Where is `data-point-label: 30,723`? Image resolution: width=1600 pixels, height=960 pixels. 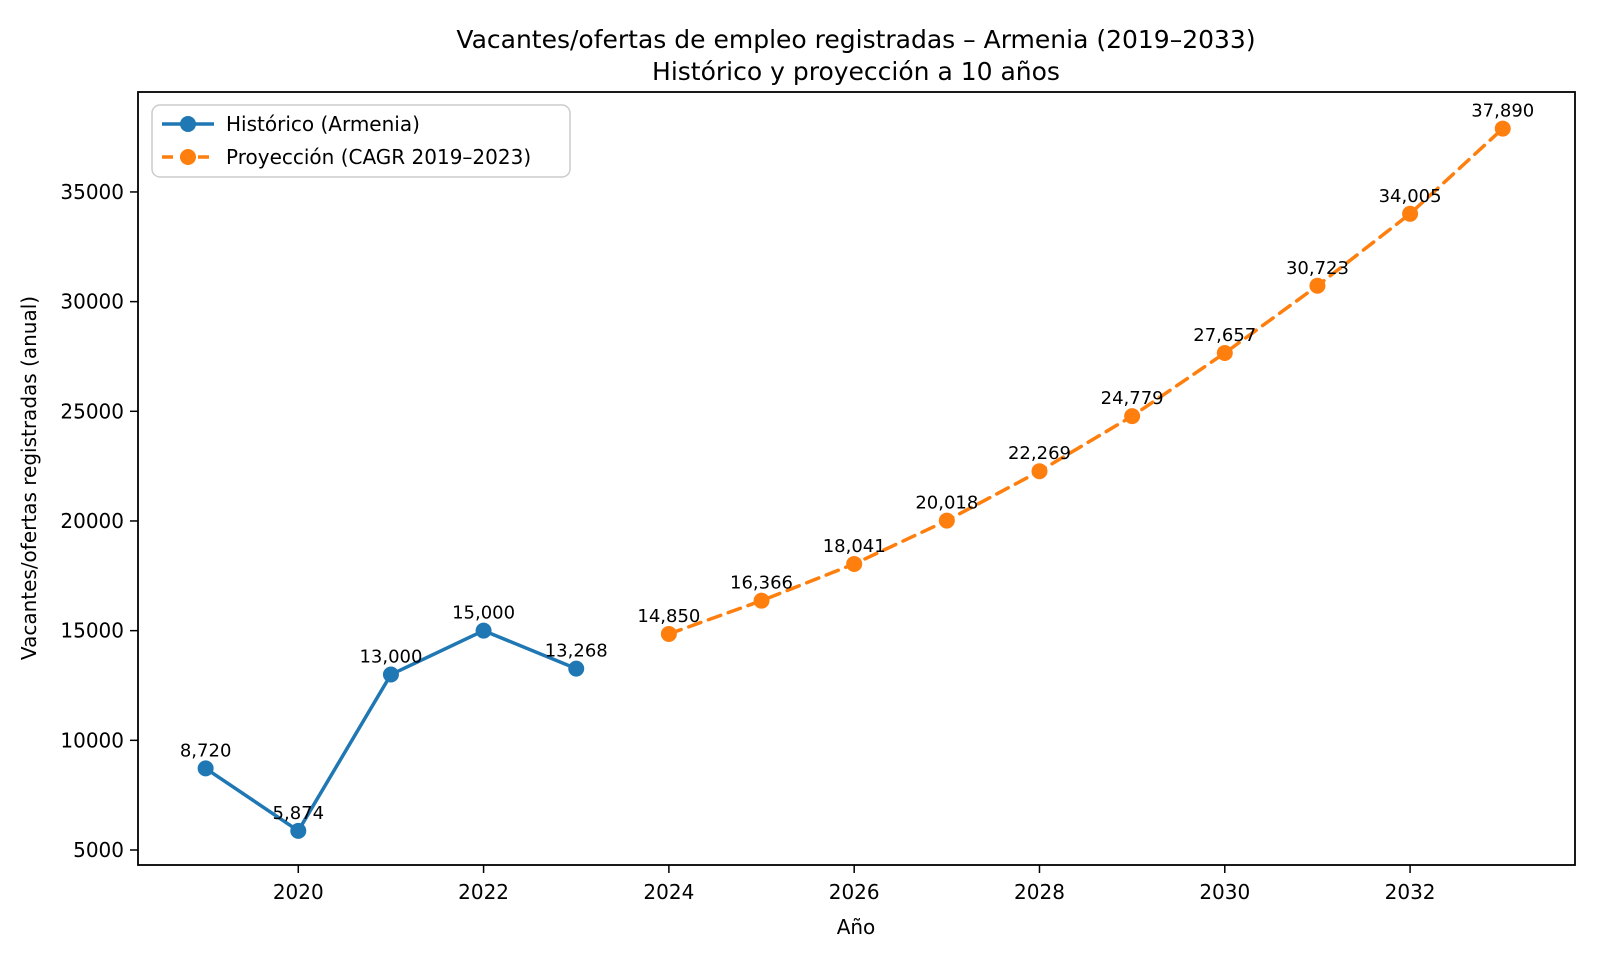 data-point-label: 30,723 is located at coordinates (1317, 268).